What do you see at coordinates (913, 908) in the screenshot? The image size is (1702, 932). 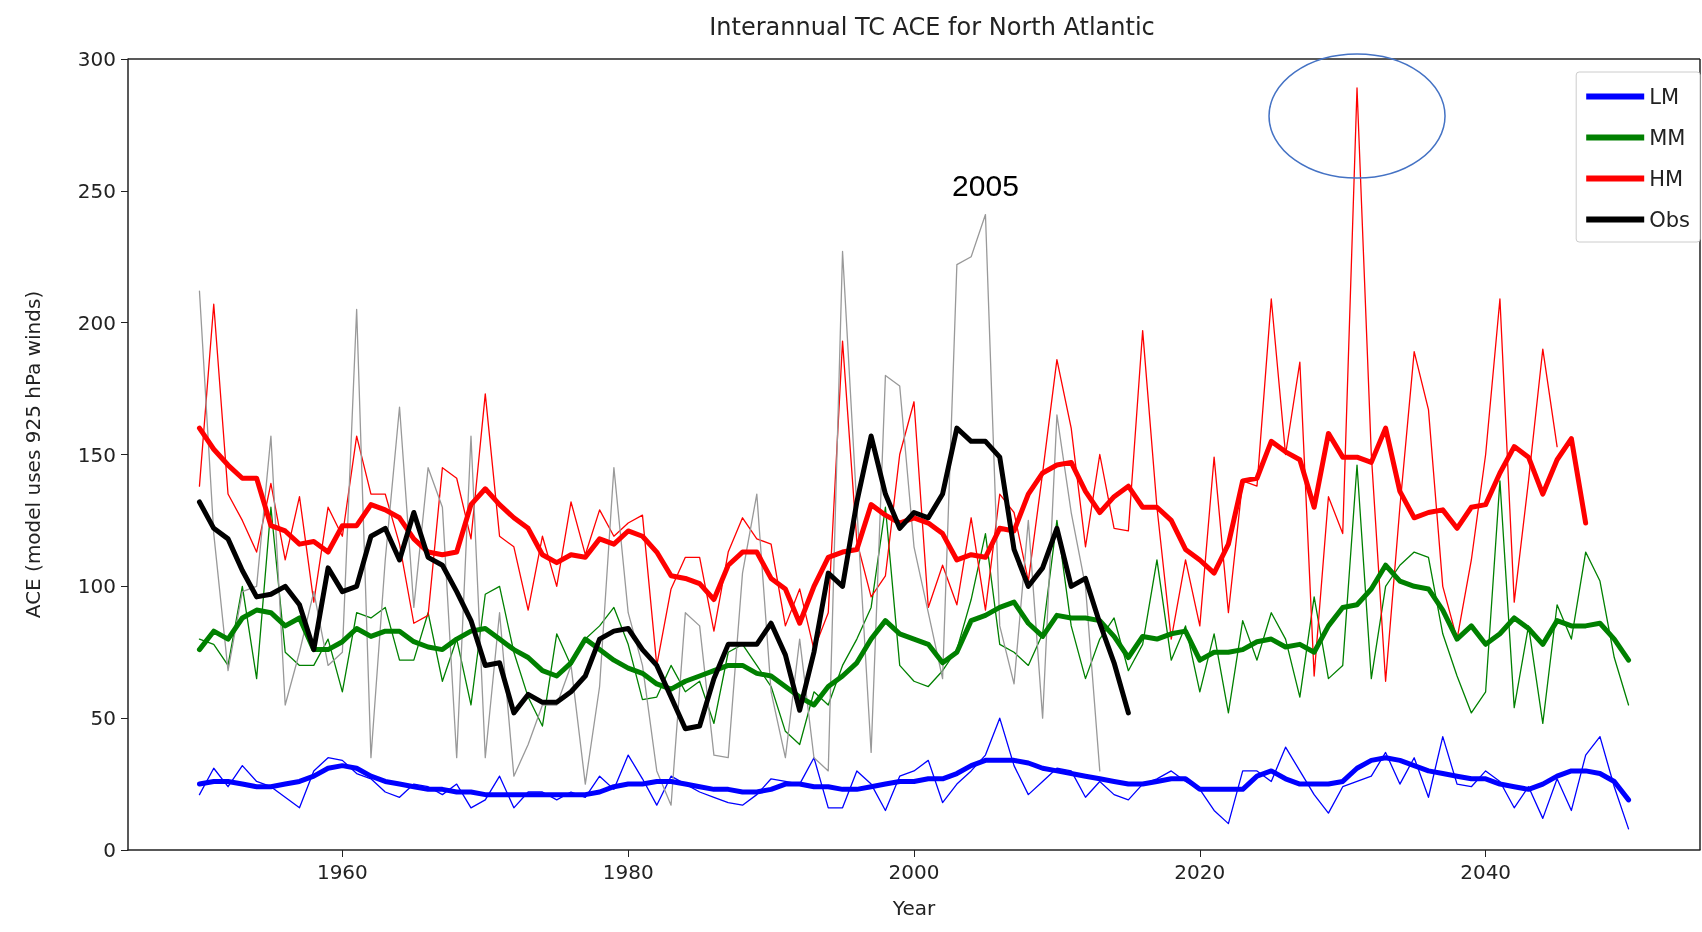 I see `x-axis-title: Year` at bounding box center [913, 908].